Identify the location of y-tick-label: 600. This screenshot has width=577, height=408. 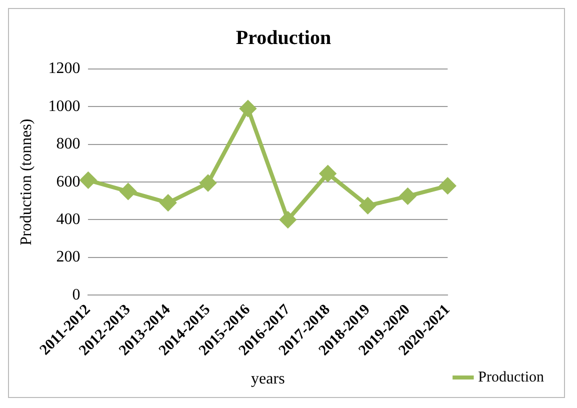
(68, 181).